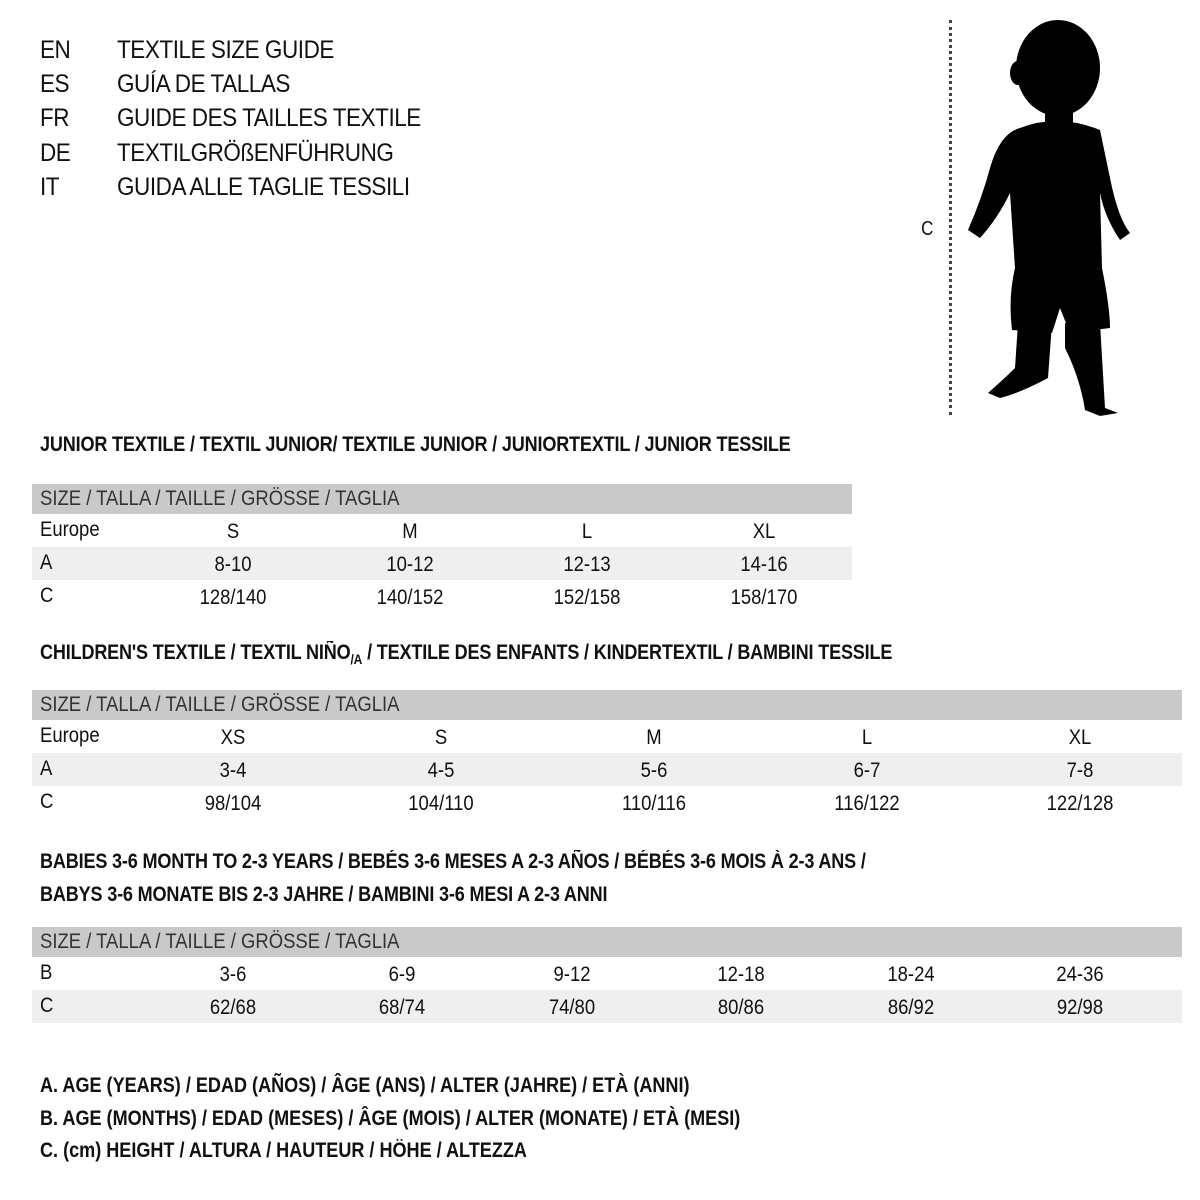  What do you see at coordinates (203, 84) in the screenshot?
I see `lang-title: GUÍA DE TALLAS` at bounding box center [203, 84].